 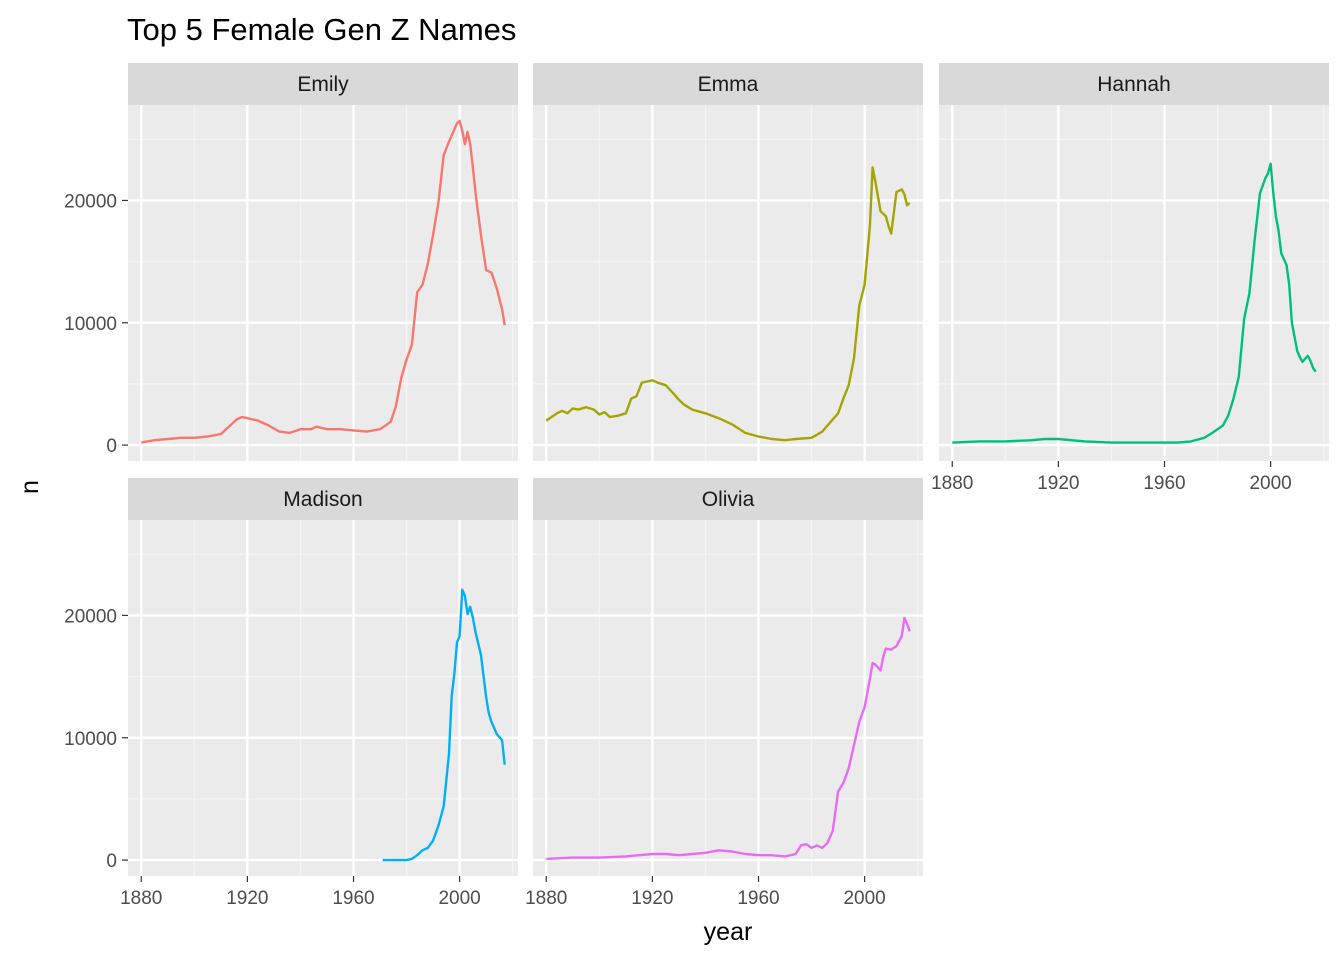 I want to click on facet-panel-emma: Emma, so click(x=728, y=262).